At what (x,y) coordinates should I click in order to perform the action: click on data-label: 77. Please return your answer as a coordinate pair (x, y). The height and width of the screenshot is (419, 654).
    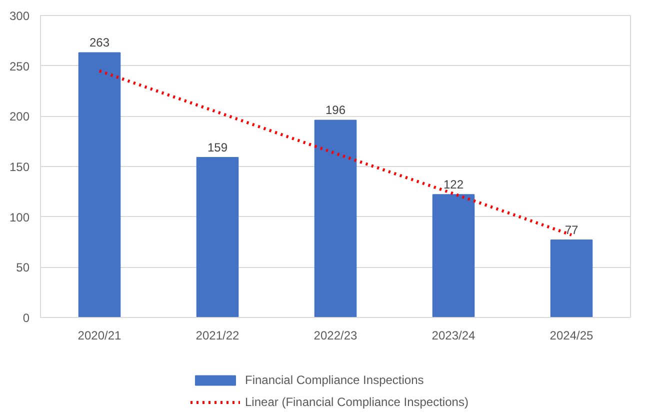
    Looking at the image, I should click on (571, 229).